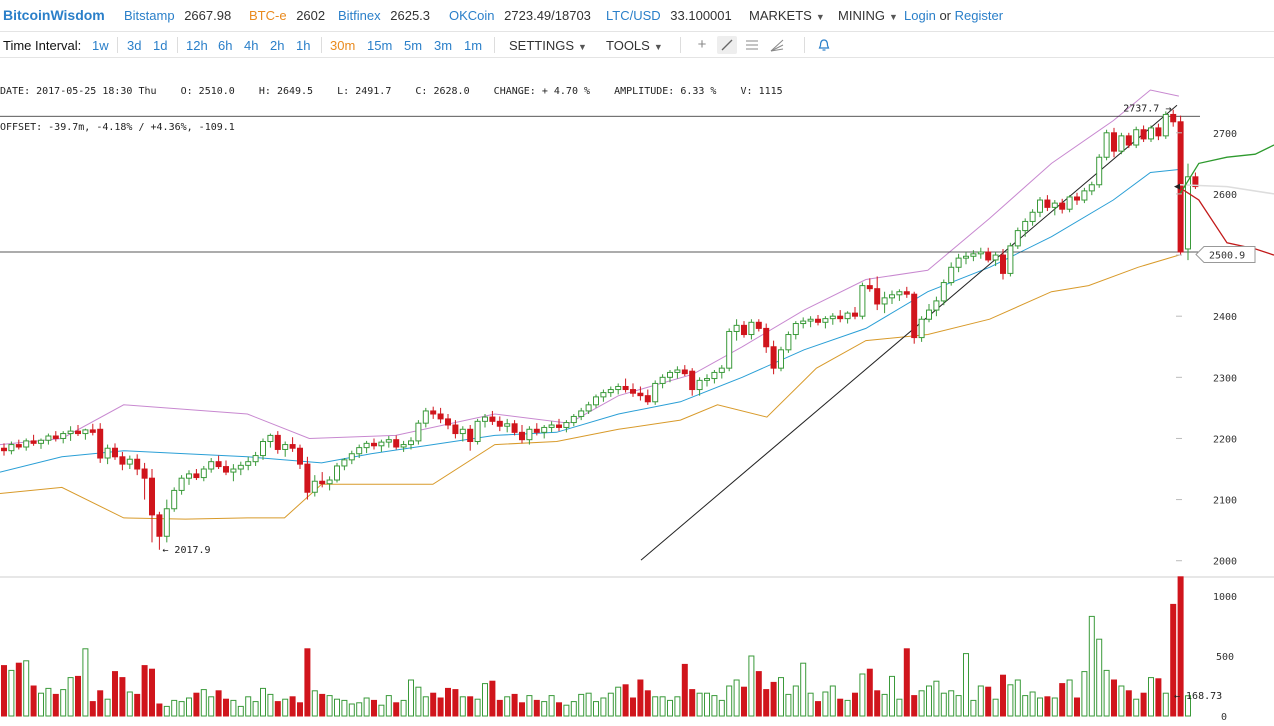  I want to click on ticker-bitstamp: Bitstamp 2667.98, so click(177, 15).